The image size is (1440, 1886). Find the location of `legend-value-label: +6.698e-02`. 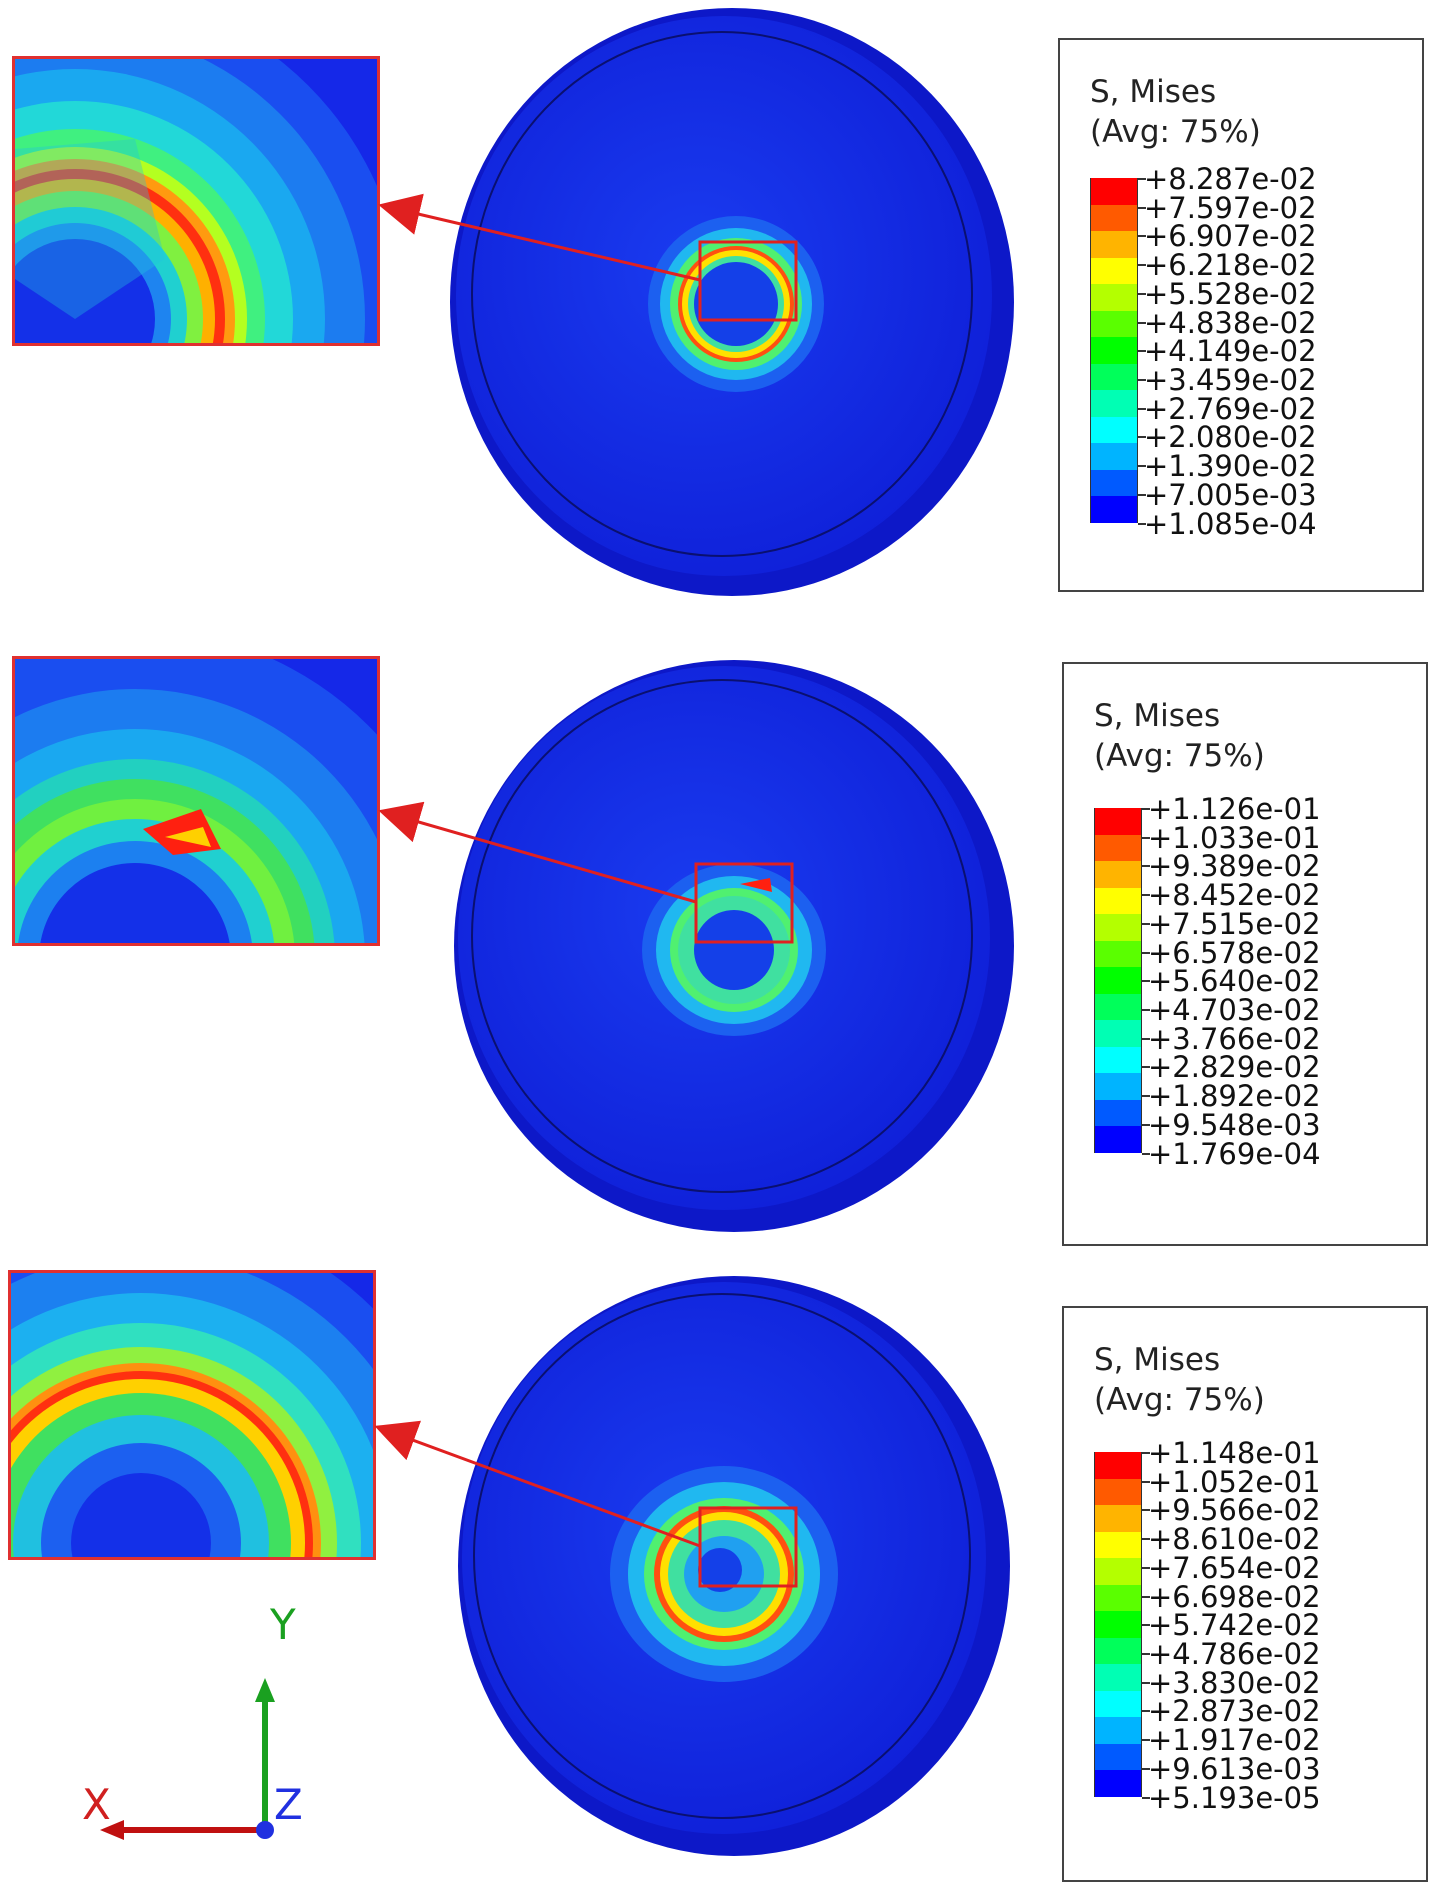

legend-value-label: +6.698e-02 is located at coordinates (1234, 1596).